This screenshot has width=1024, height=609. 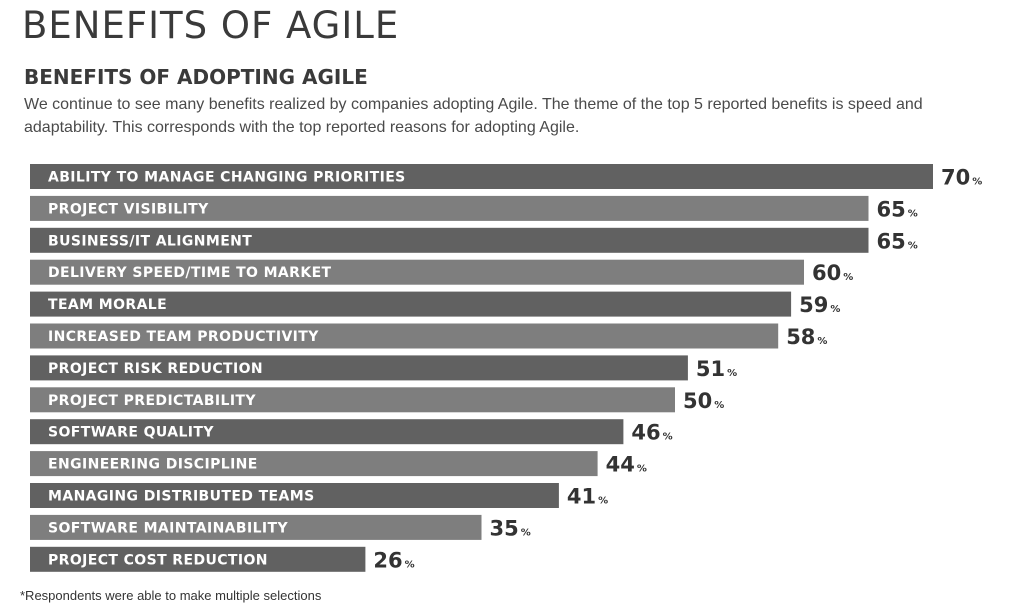 What do you see at coordinates (211, 25) in the screenshot?
I see `page-title: BENEFITS OF AGILE` at bounding box center [211, 25].